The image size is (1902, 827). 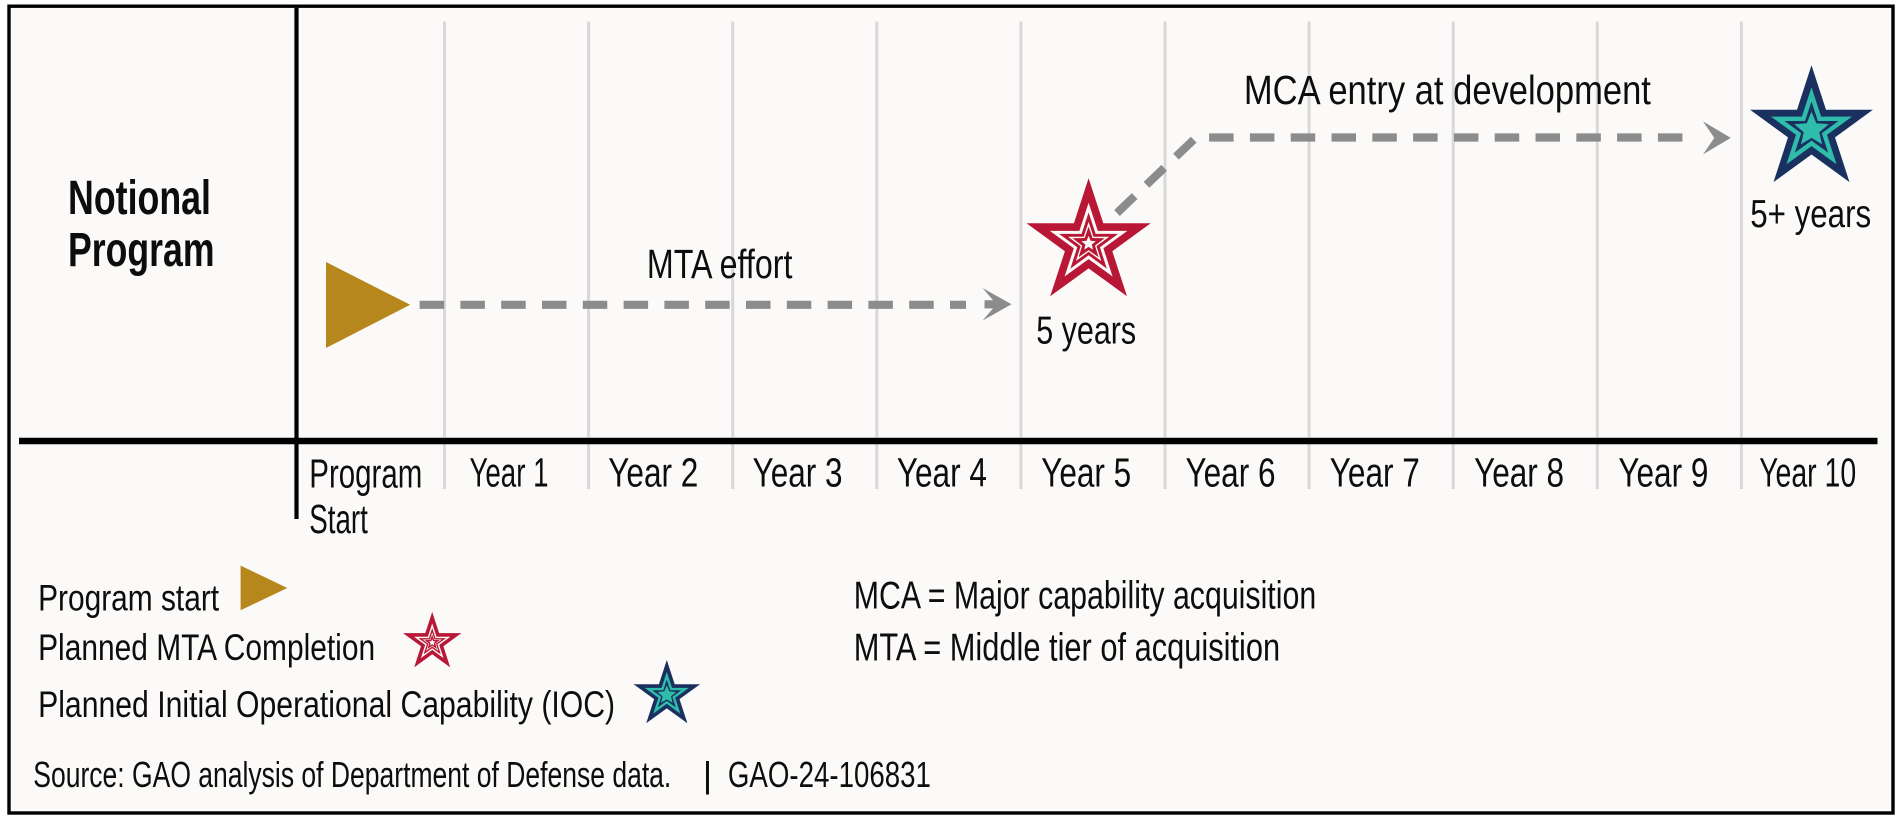 I want to click on svg-text: GAO-24-106831, so click(x=829, y=774).